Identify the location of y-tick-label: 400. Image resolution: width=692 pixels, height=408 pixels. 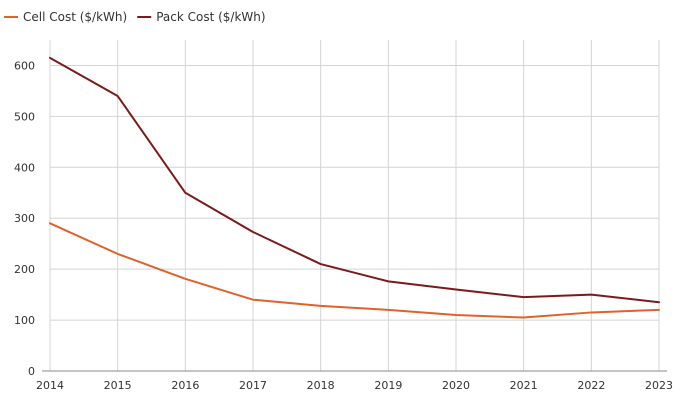
(24, 167).